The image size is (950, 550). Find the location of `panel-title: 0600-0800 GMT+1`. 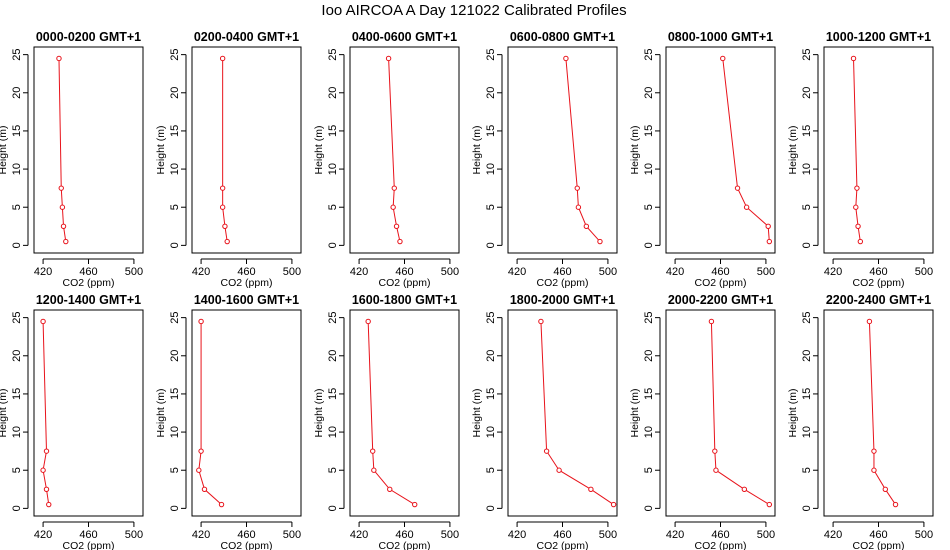

panel-title: 0600-0800 GMT+1 is located at coordinates (562, 37).